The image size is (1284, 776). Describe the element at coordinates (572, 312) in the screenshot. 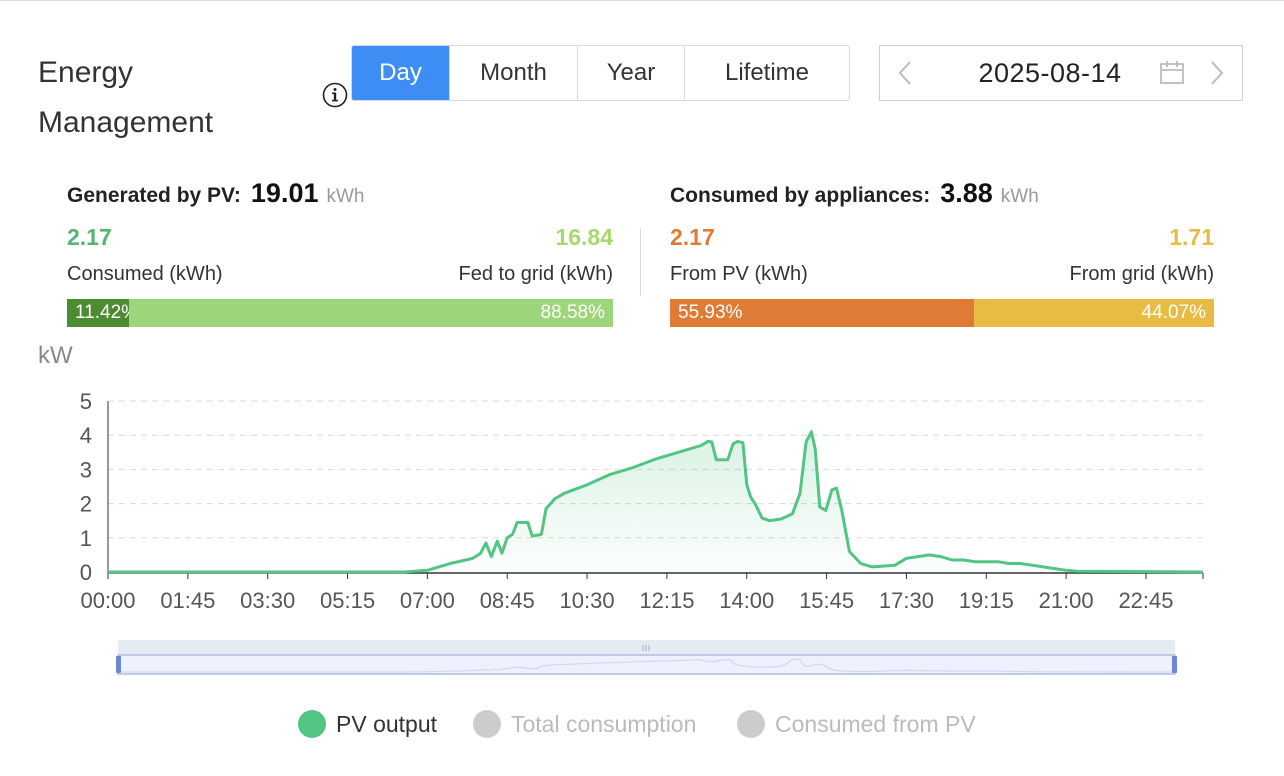

I see `generated-fed-pct: 88.58%` at that location.